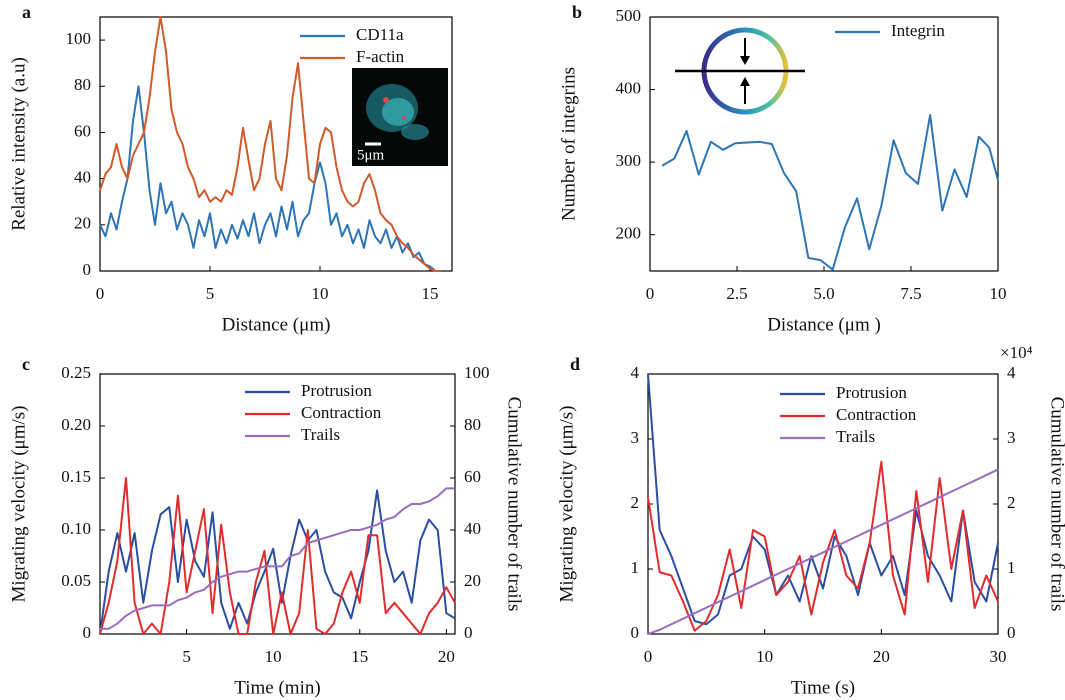 This screenshot has height=700, width=1065. What do you see at coordinates (635, 502) in the screenshot?
I see `y-tick-label: 2` at bounding box center [635, 502].